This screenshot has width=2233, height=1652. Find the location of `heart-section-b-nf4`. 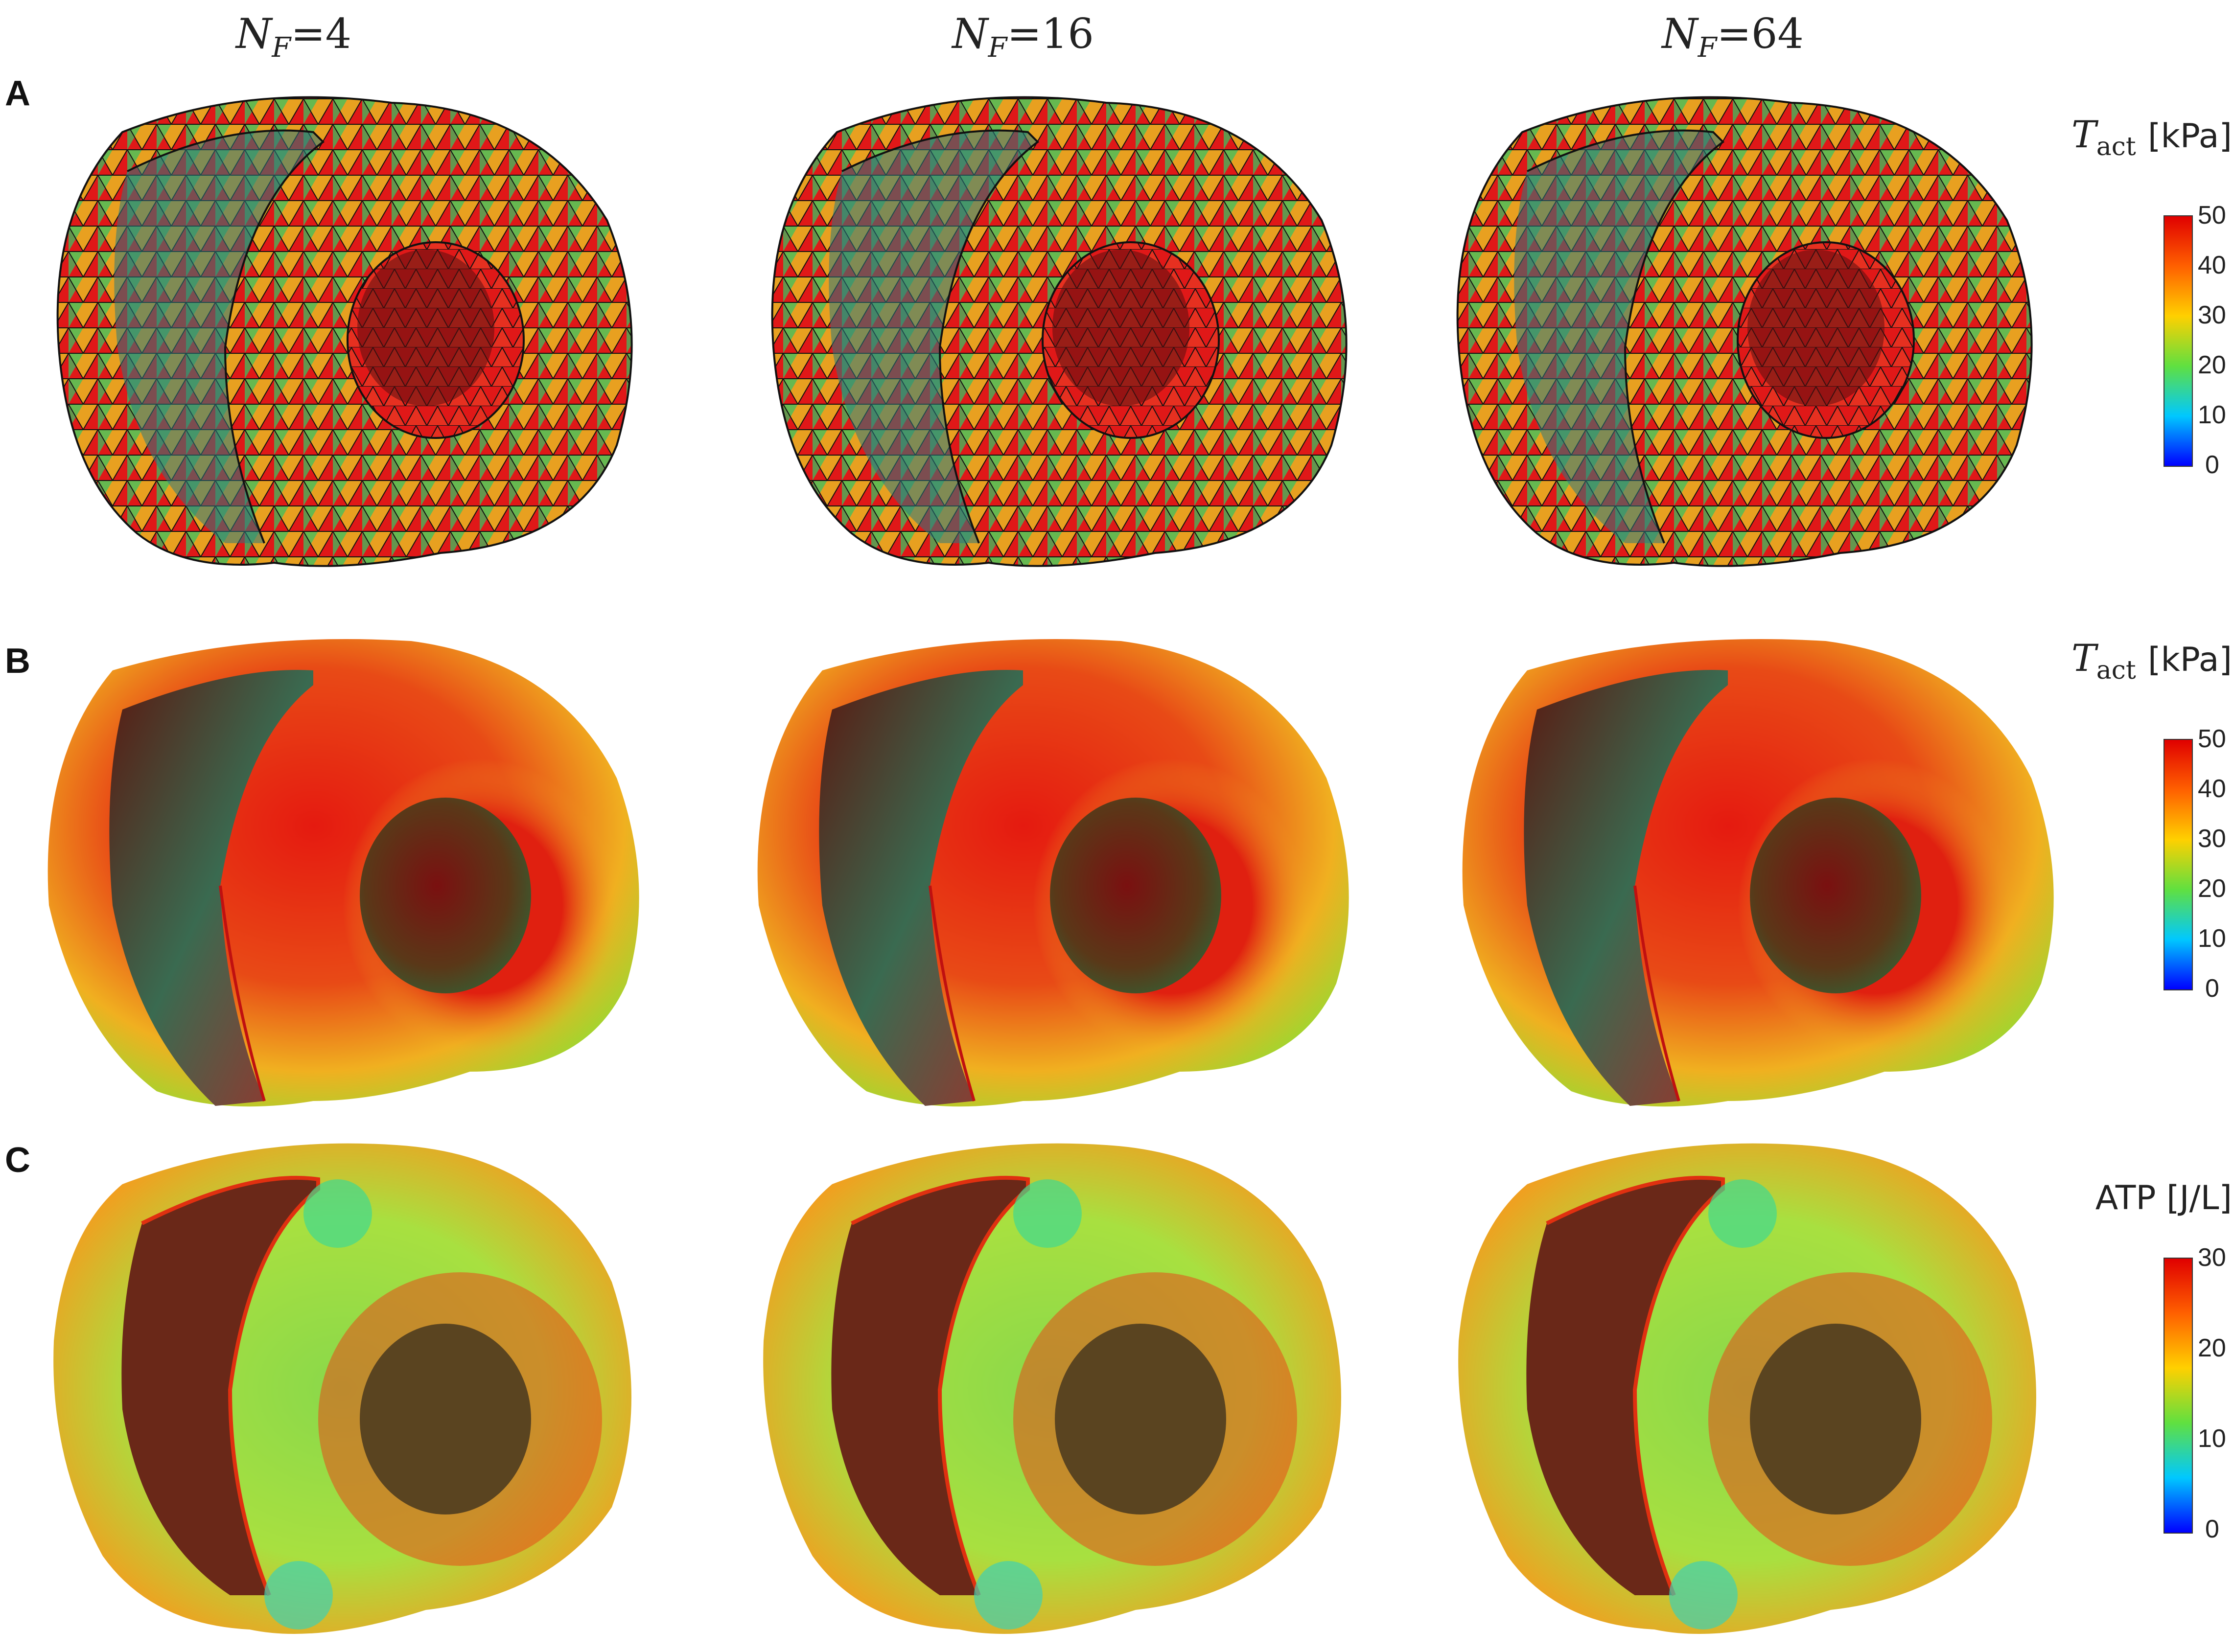

heart-section-b-nf4 is located at coordinates (343, 873).